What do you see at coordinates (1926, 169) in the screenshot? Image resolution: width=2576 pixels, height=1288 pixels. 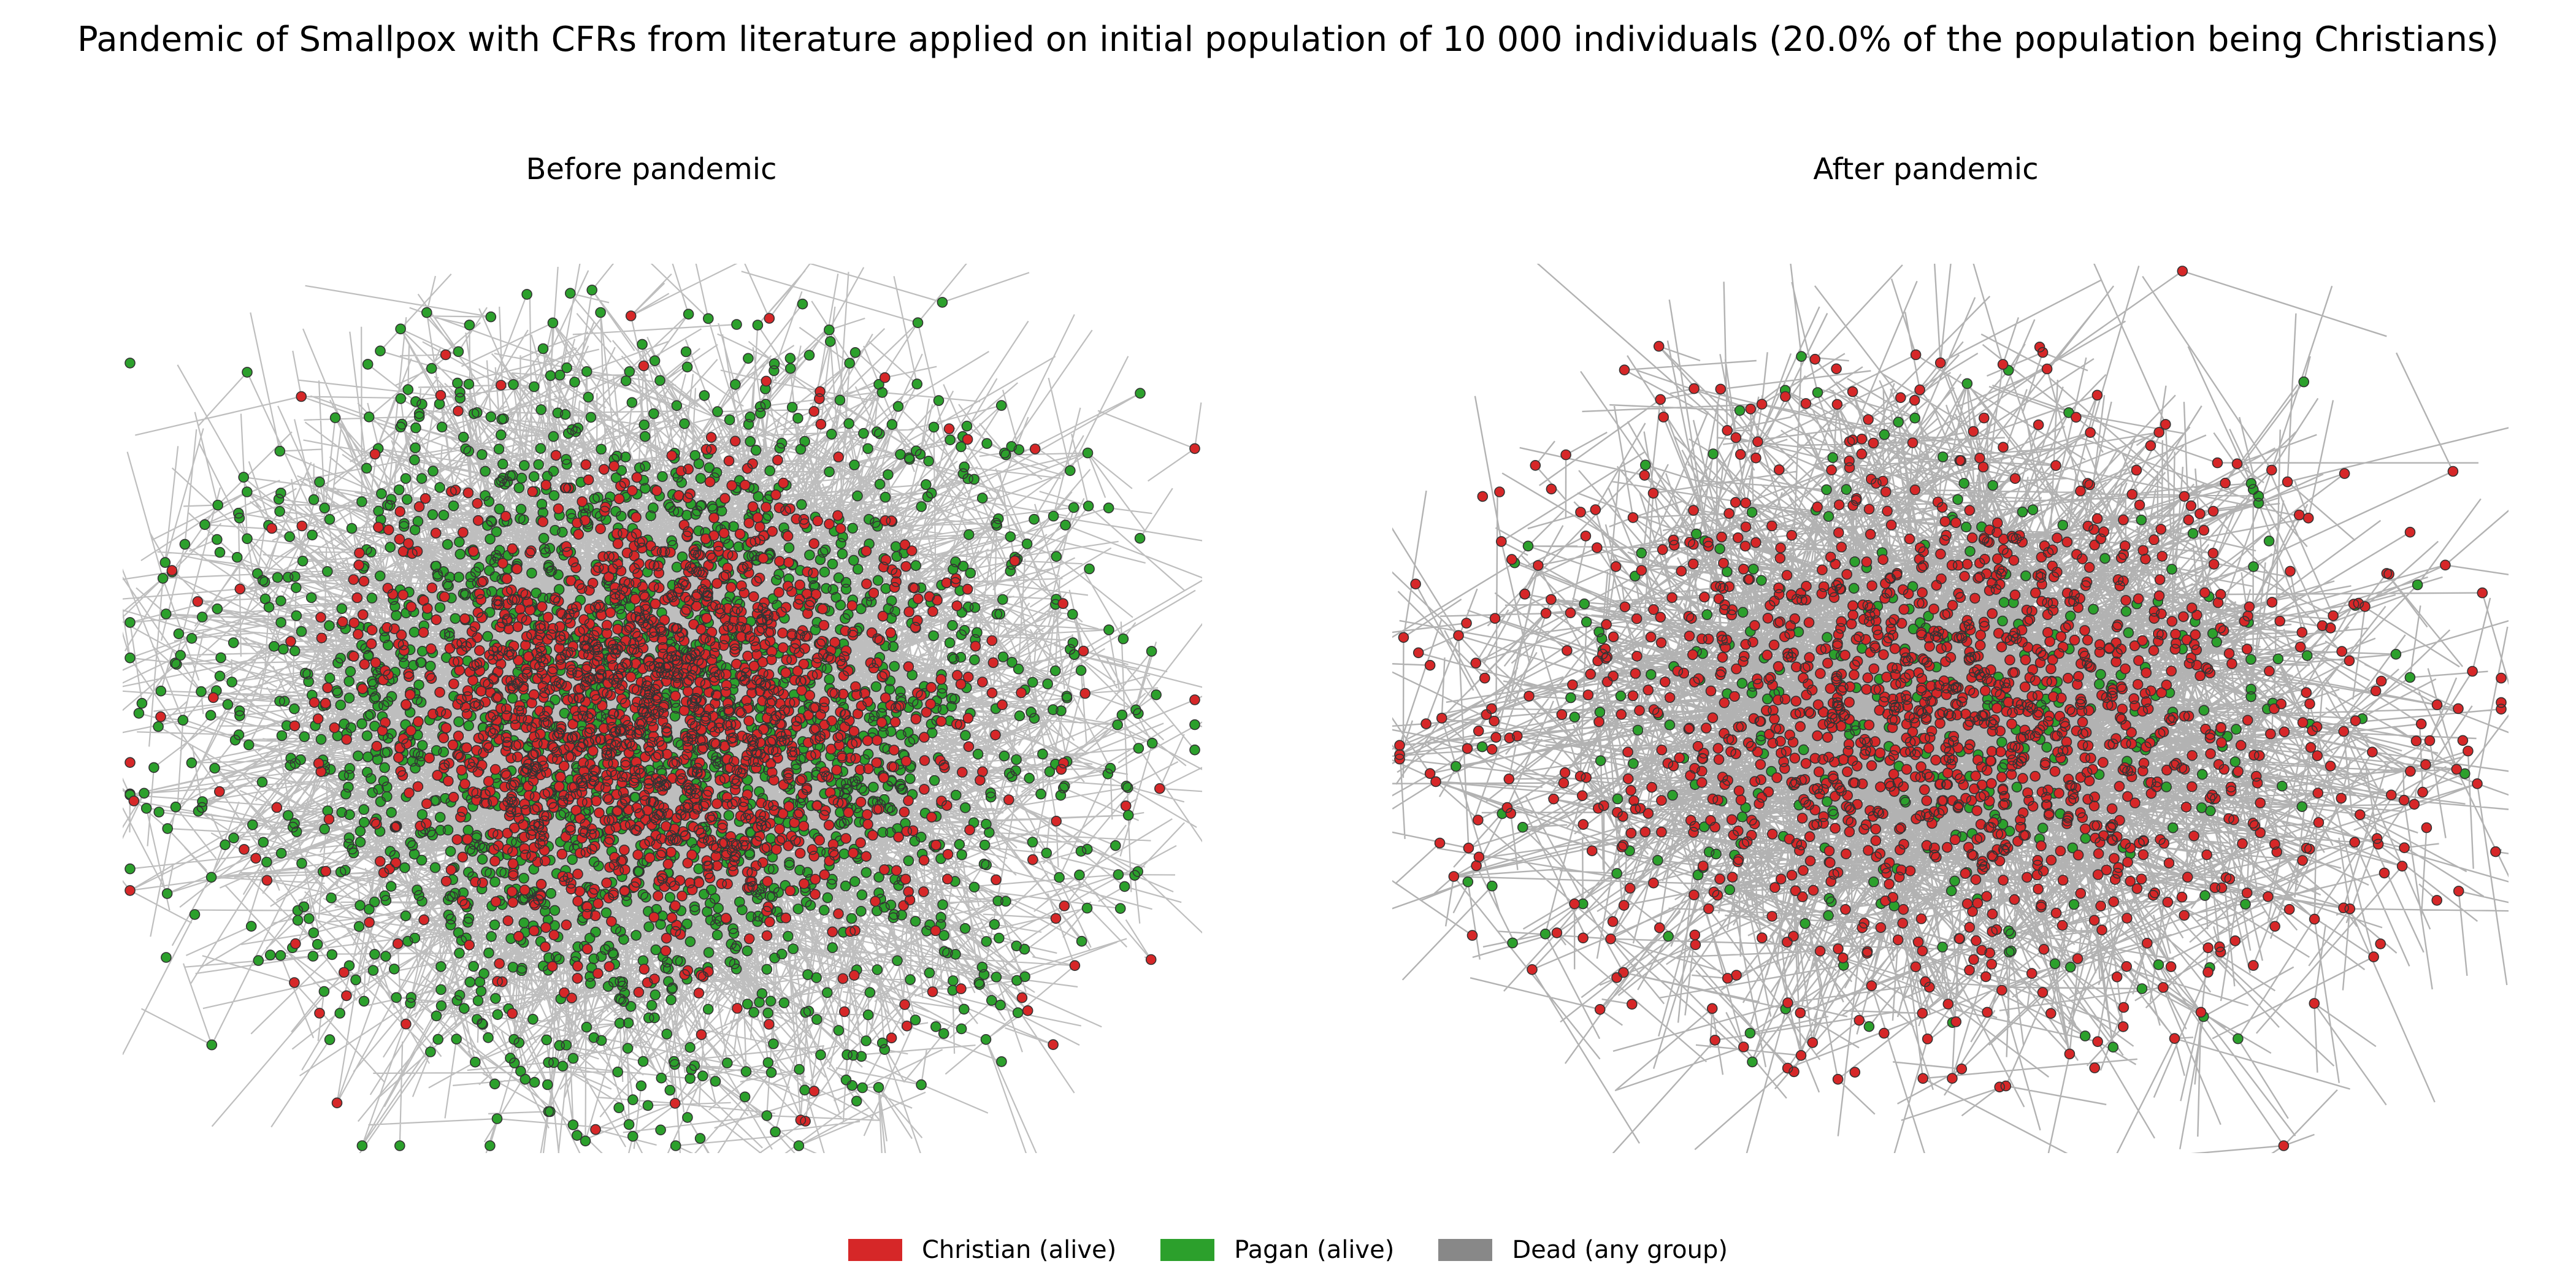 I see `panel-title-after: After pandemic` at bounding box center [1926, 169].